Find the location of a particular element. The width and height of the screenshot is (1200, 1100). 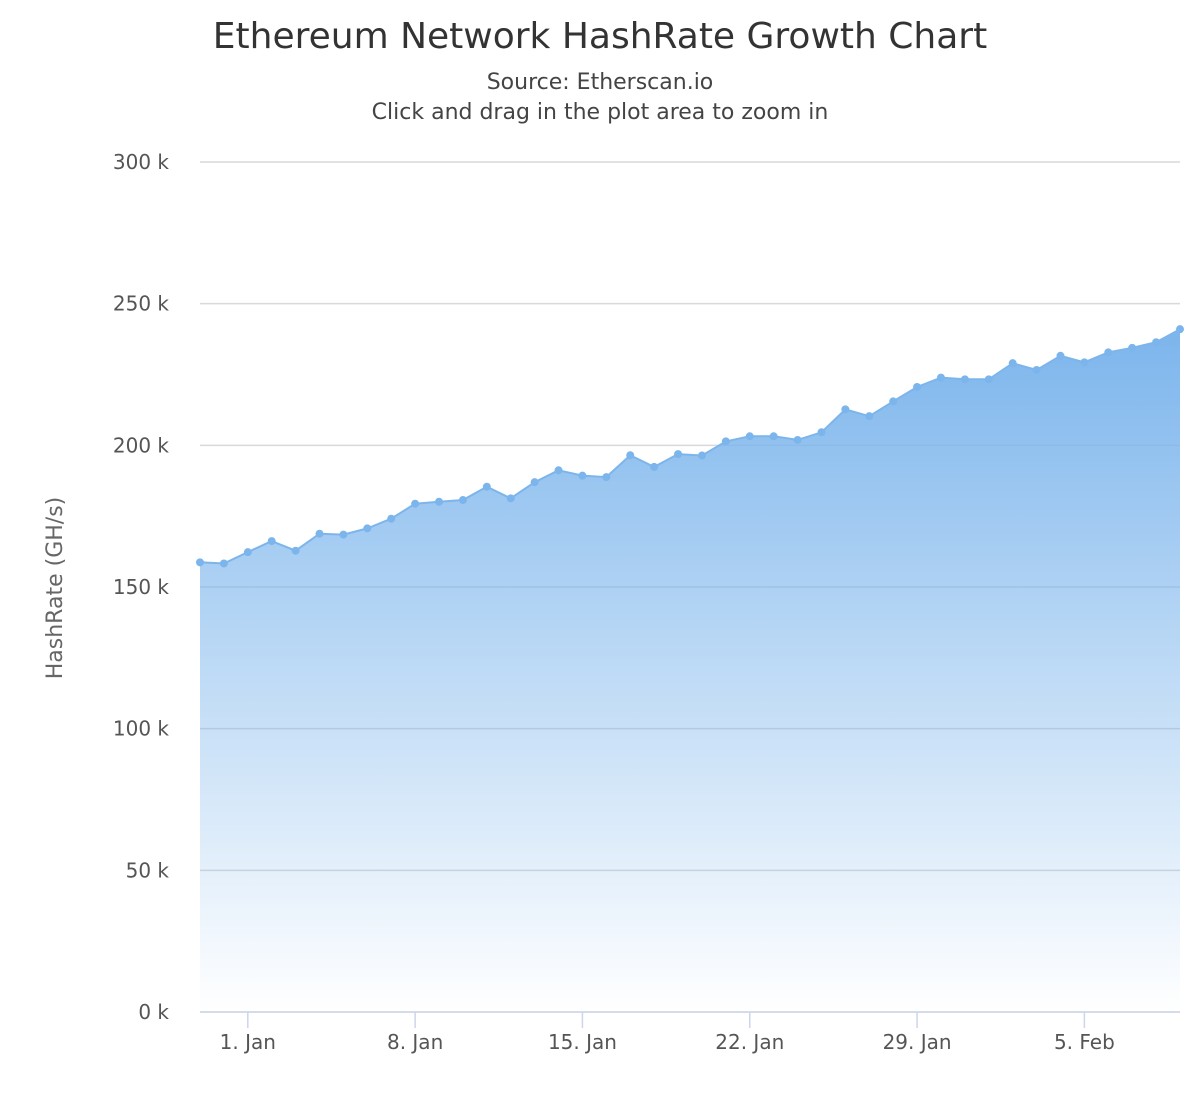

y-tick-label: 300 k is located at coordinates (141, 162).